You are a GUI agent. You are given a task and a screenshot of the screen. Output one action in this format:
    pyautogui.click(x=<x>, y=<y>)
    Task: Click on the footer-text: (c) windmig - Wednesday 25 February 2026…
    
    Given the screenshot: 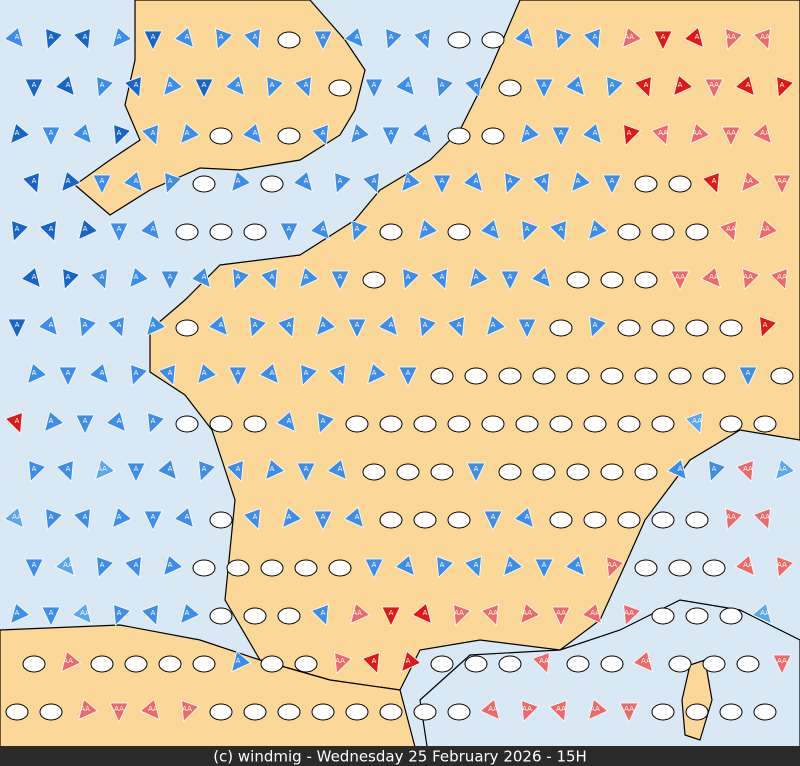 What is the action you would take?
    pyautogui.click(x=400, y=757)
    